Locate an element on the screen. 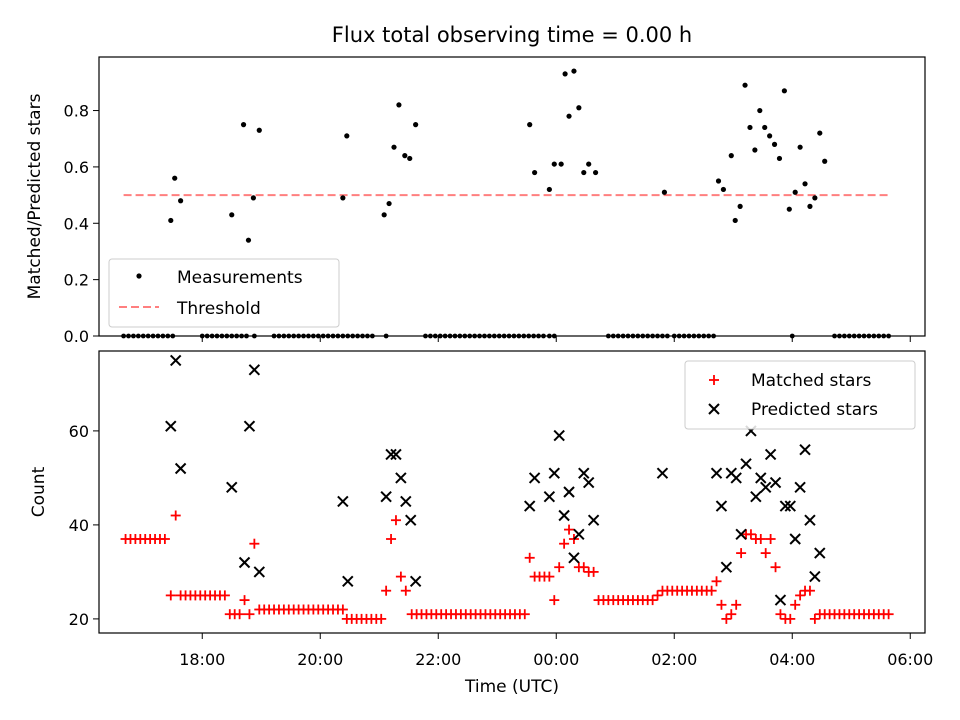  bottom-xtick-label: 06:00 is located at coordinates (910, 659).